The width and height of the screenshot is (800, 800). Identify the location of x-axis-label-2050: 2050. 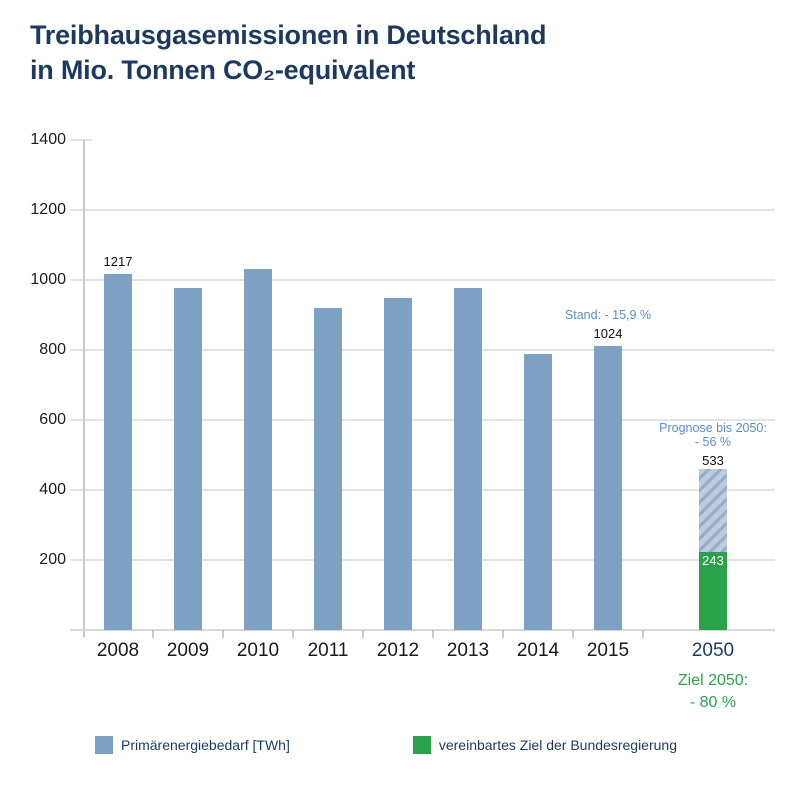
(713, 650).